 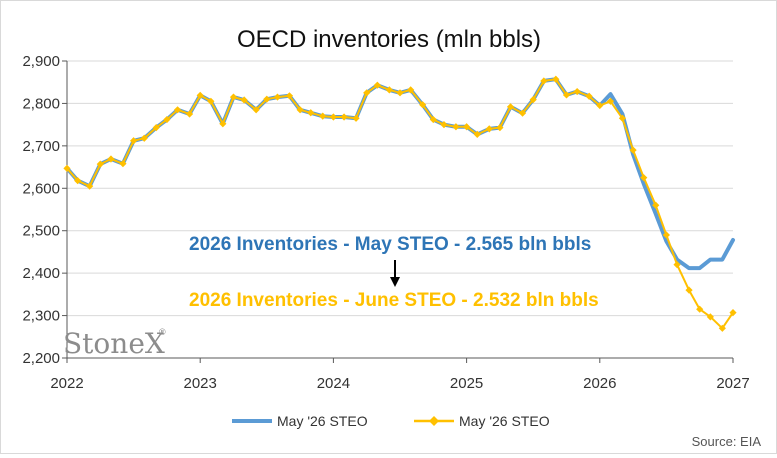 What do you see at coordinates (41, 231) in the screenshot?
I see `y-tick-label: 2,500` at bounding box center [41, 231].